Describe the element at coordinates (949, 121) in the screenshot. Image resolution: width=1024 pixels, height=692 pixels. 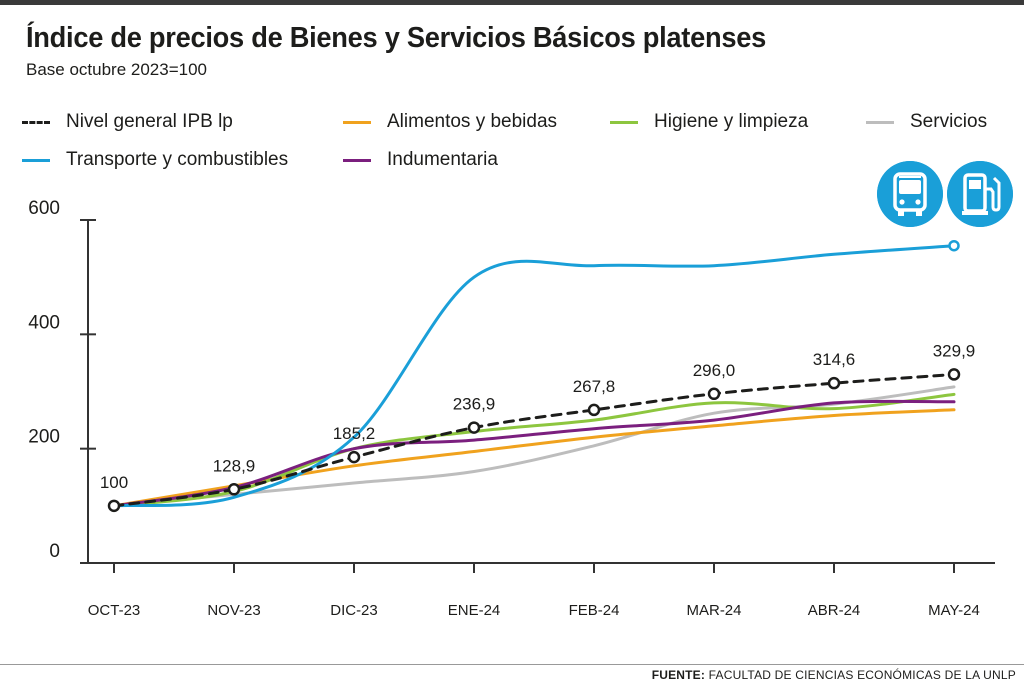
I see `legend-label: Servicios` at that location.